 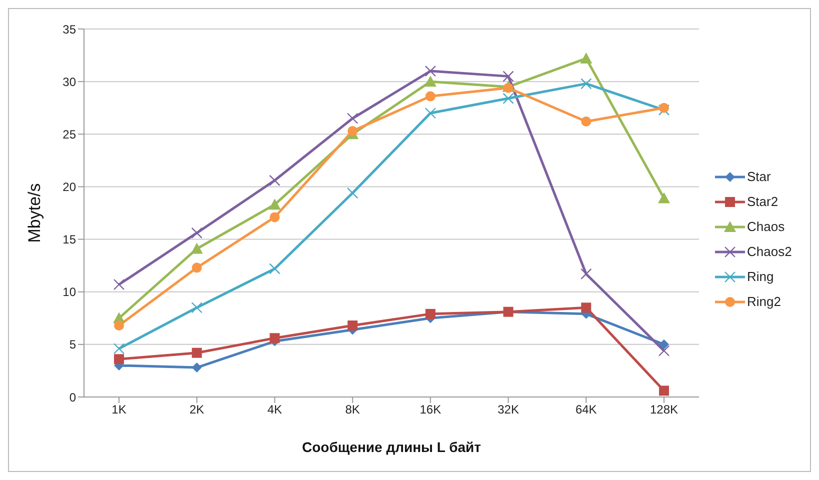 What do you see at coordinates (119, 409) in the screenshot?
I see `x-tick-label: 1K` at bounding box center [119, 409].